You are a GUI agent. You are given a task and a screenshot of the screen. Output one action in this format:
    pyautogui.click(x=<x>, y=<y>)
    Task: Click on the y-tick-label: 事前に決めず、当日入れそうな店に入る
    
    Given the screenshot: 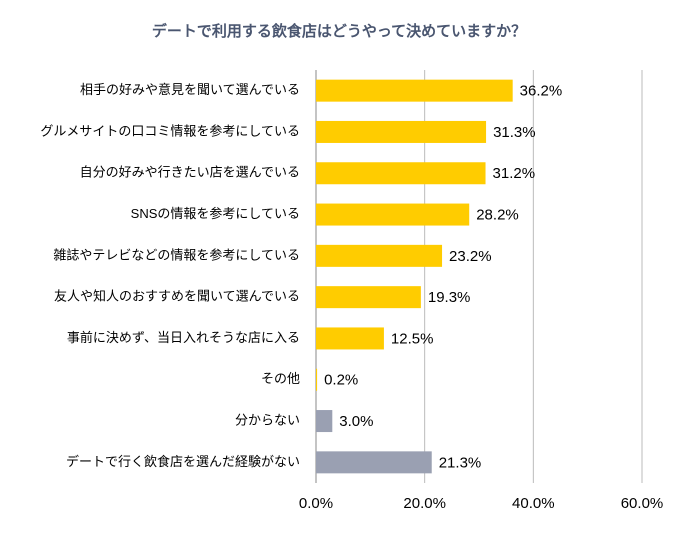 What is the action you would take?
    pyautogui.click(x=183, y=337)
    